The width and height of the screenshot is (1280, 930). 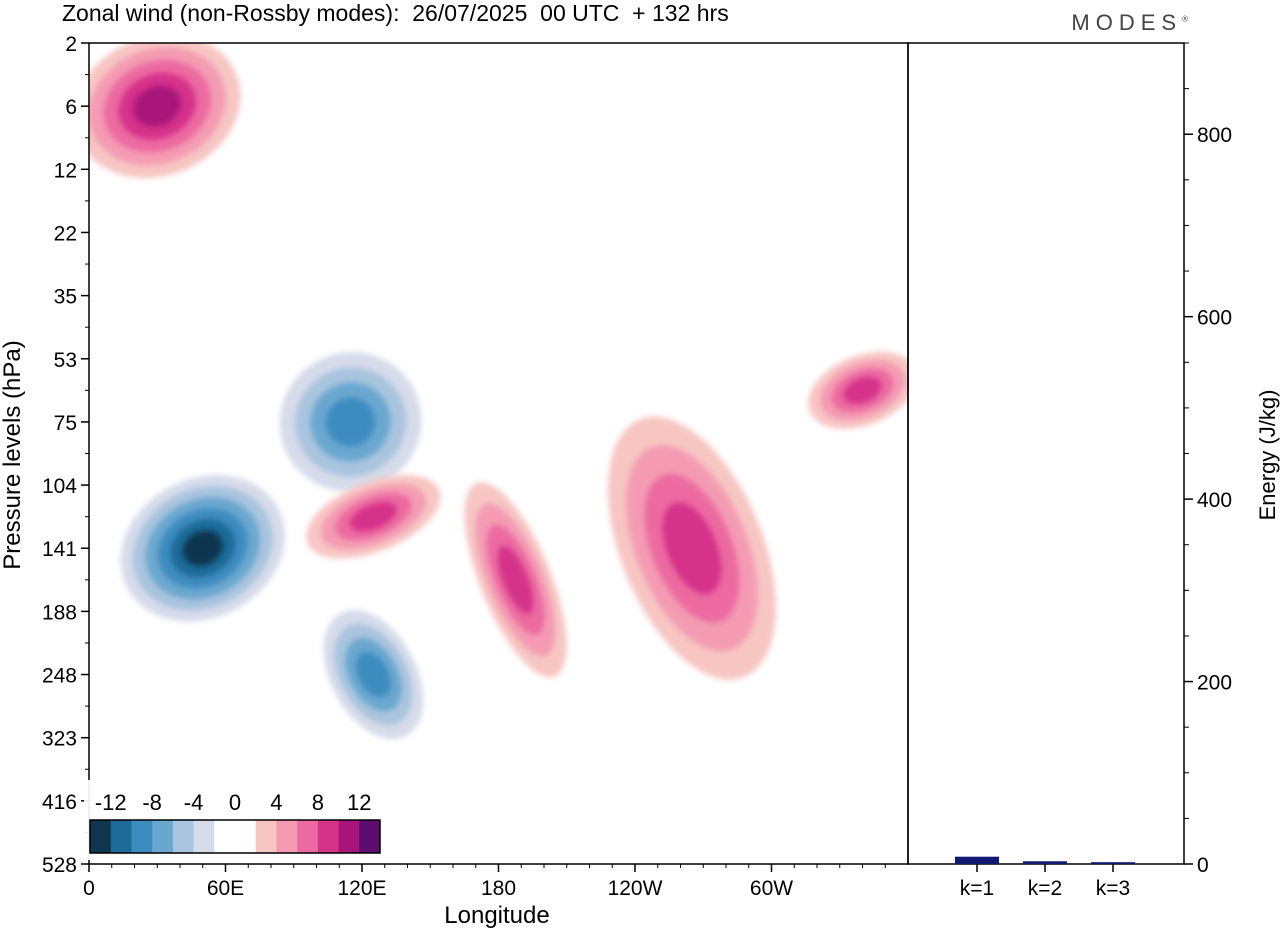 I want to click on x-tick-label: 120W, so click(x=635, y=888).